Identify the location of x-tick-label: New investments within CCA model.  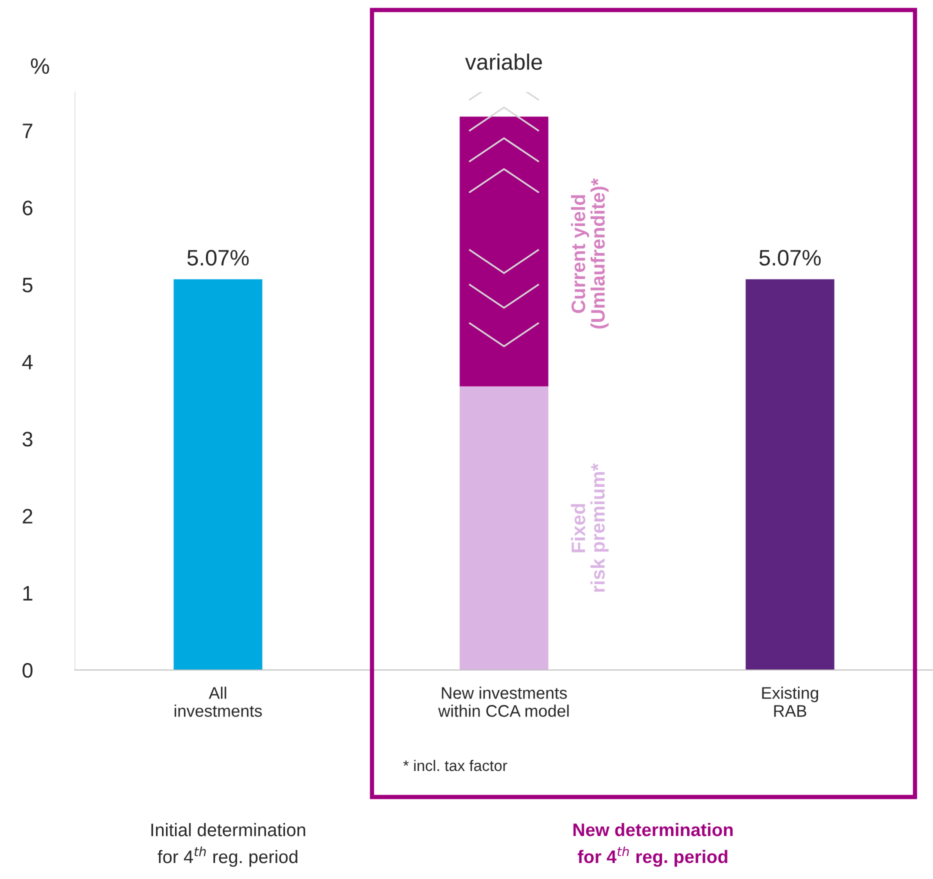
(503, 701).